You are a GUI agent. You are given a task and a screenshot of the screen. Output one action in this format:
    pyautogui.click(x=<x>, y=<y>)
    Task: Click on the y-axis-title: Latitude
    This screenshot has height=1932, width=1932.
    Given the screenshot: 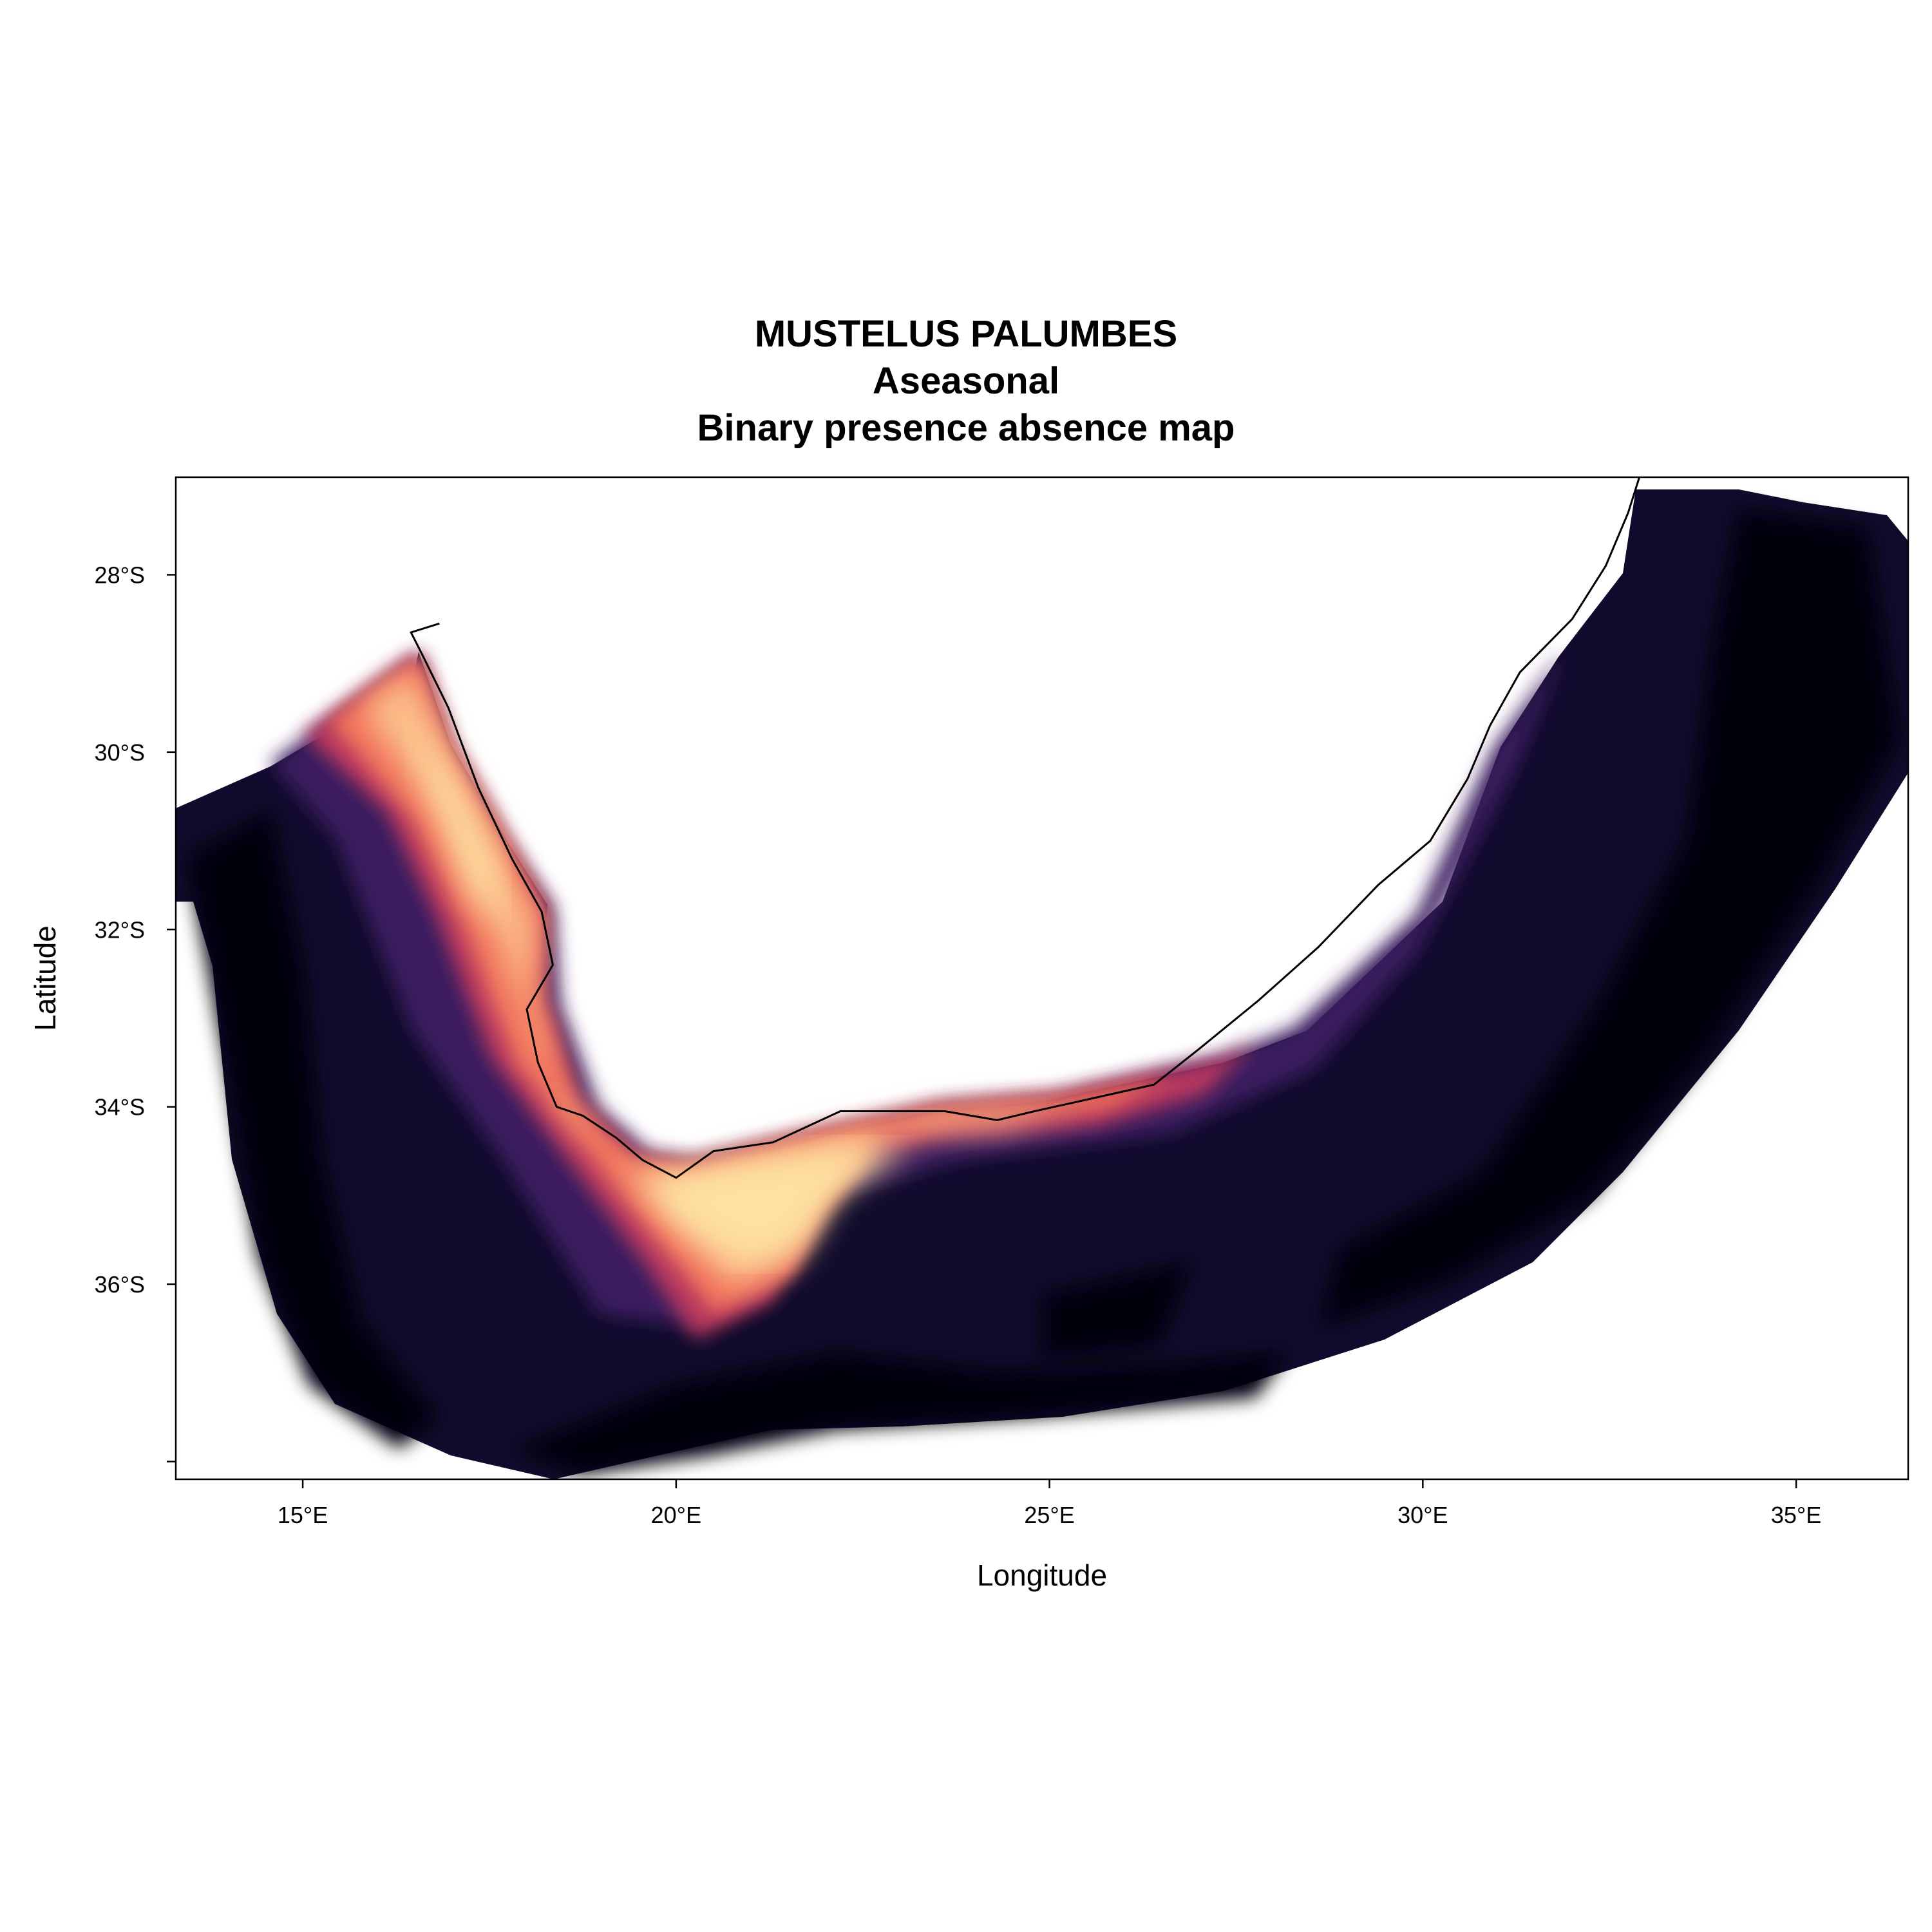 What is the action you would take?
    pyautogui.click(x=45, y=978)
    